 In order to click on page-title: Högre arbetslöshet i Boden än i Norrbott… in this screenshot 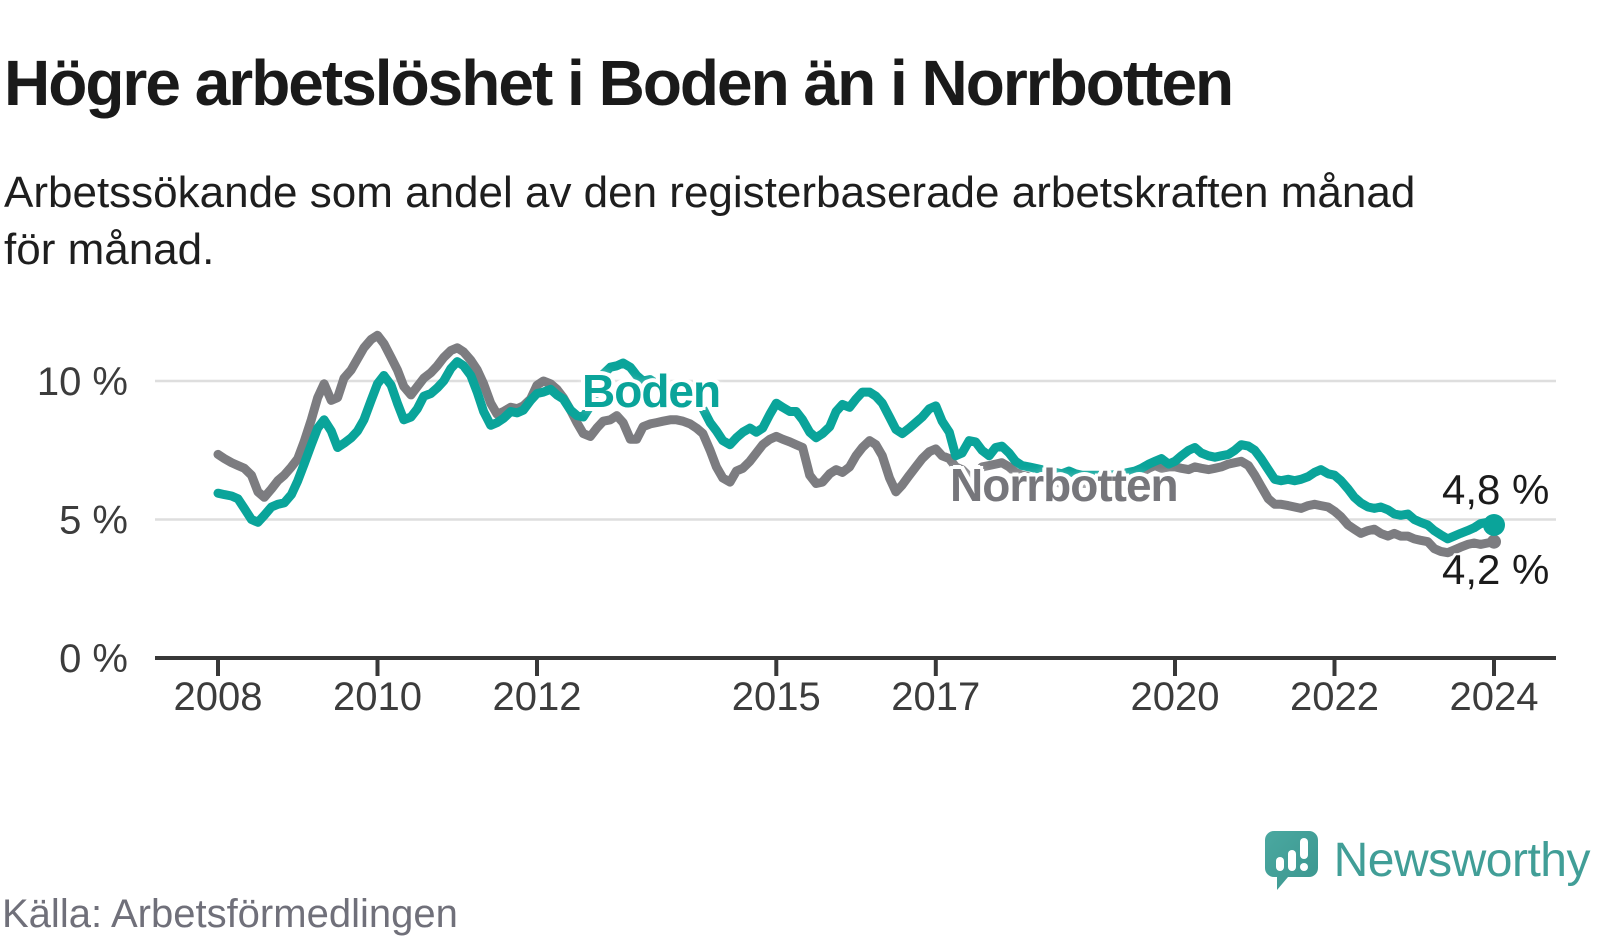, I will do `click(619, 82)`.